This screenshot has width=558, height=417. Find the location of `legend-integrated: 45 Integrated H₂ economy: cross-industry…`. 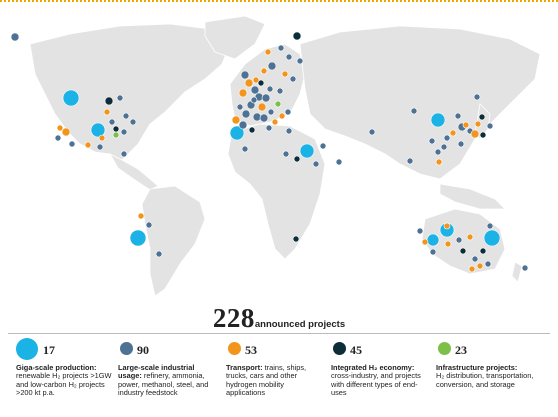

legend-integrated: 45 Integrated H₂ economy: cross-industry… is located at coordinates (379, 367).